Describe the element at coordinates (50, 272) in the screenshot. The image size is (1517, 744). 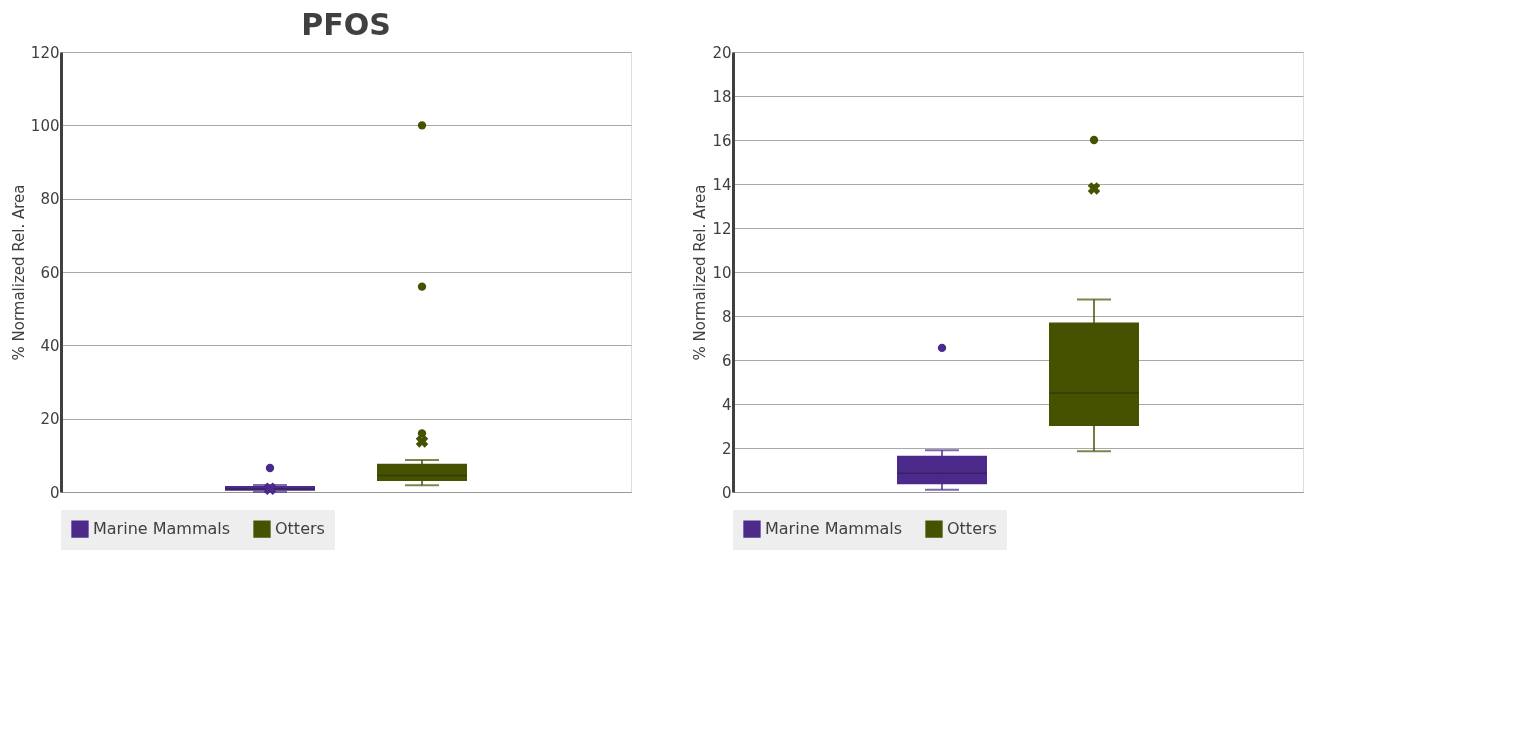
I see `y-tick-label: 60` at that location.